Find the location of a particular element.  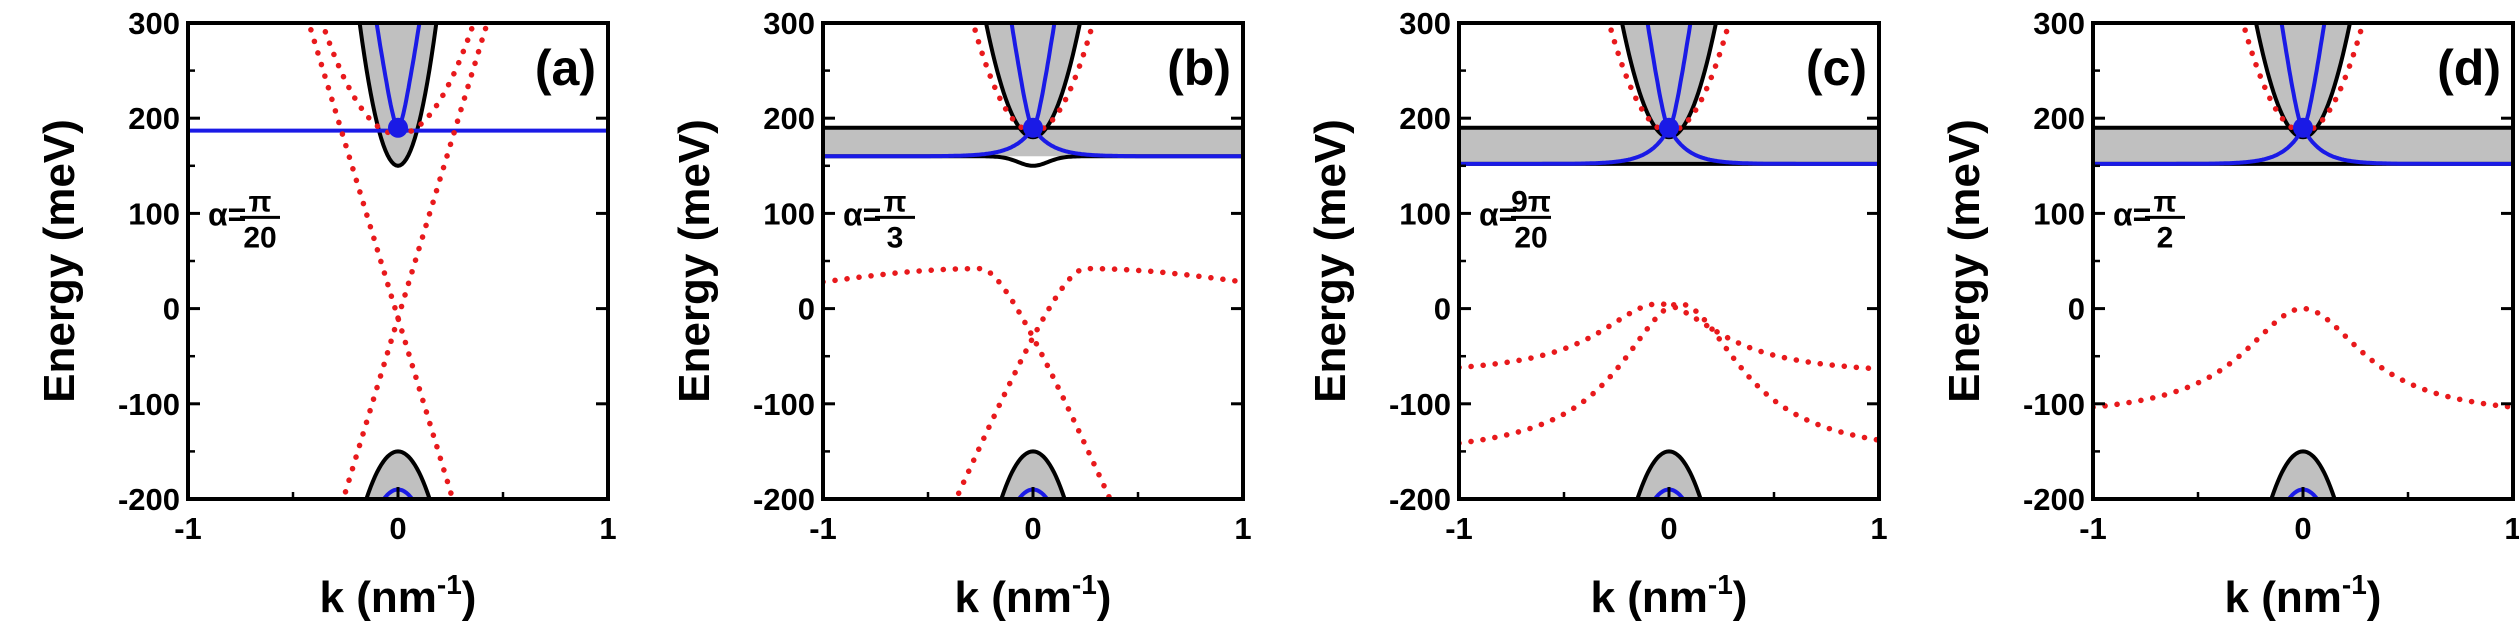

valence-cone-fill is located at coordinates (398, 475).